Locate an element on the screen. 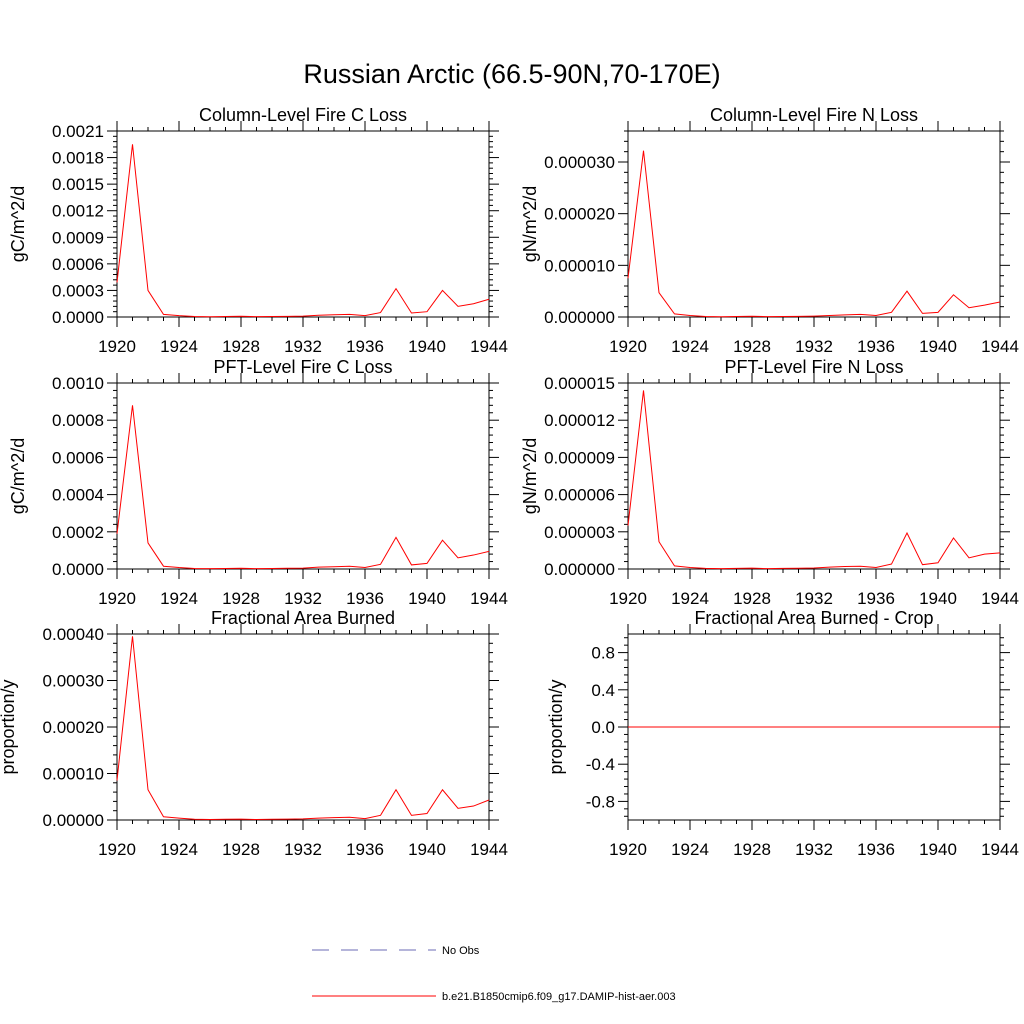 The height and width of the screenshot is (1024, 1024). y-tick-label: 0.00020 is located at coordinates (73, 727).